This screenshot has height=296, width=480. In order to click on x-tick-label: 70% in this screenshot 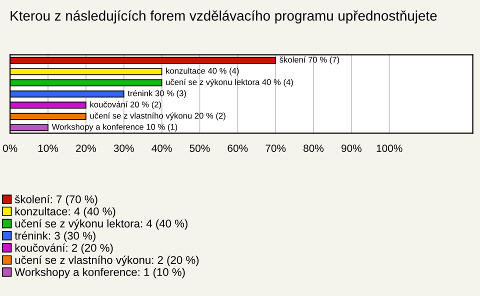, I will do `click(276, 148)`.